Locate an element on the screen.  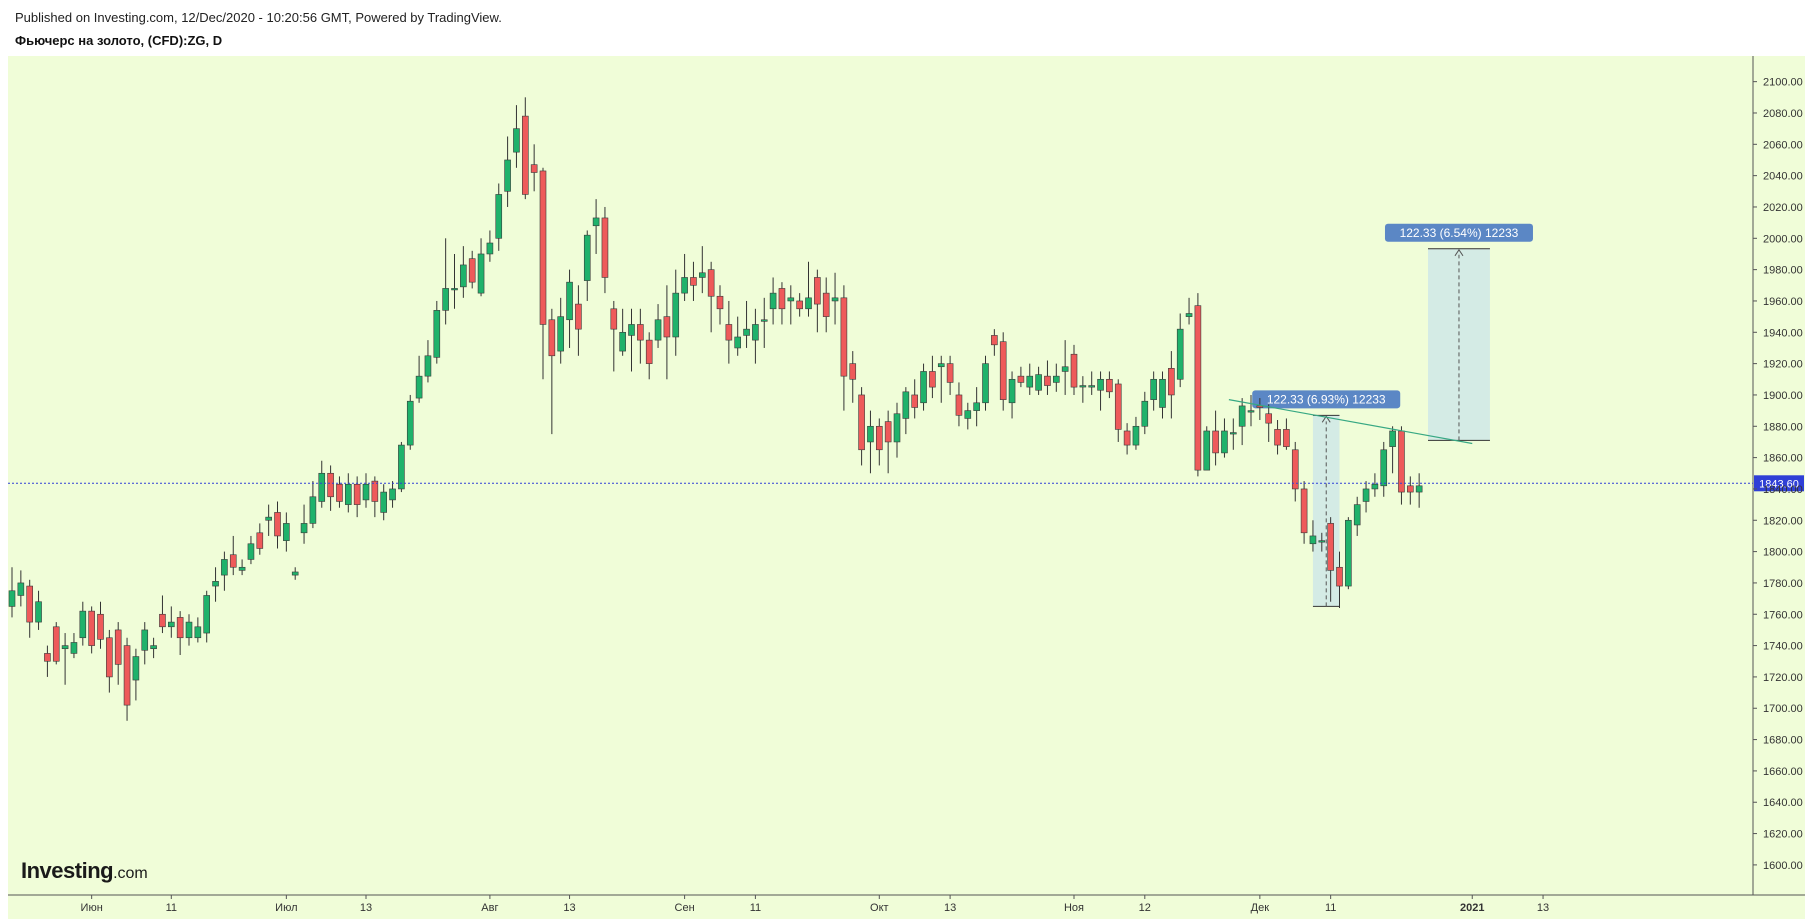
measurement-tools: 122.33 (6.93%) 12233 122.33 (6.54%) 12233 is located at coordinates (1392, 415).